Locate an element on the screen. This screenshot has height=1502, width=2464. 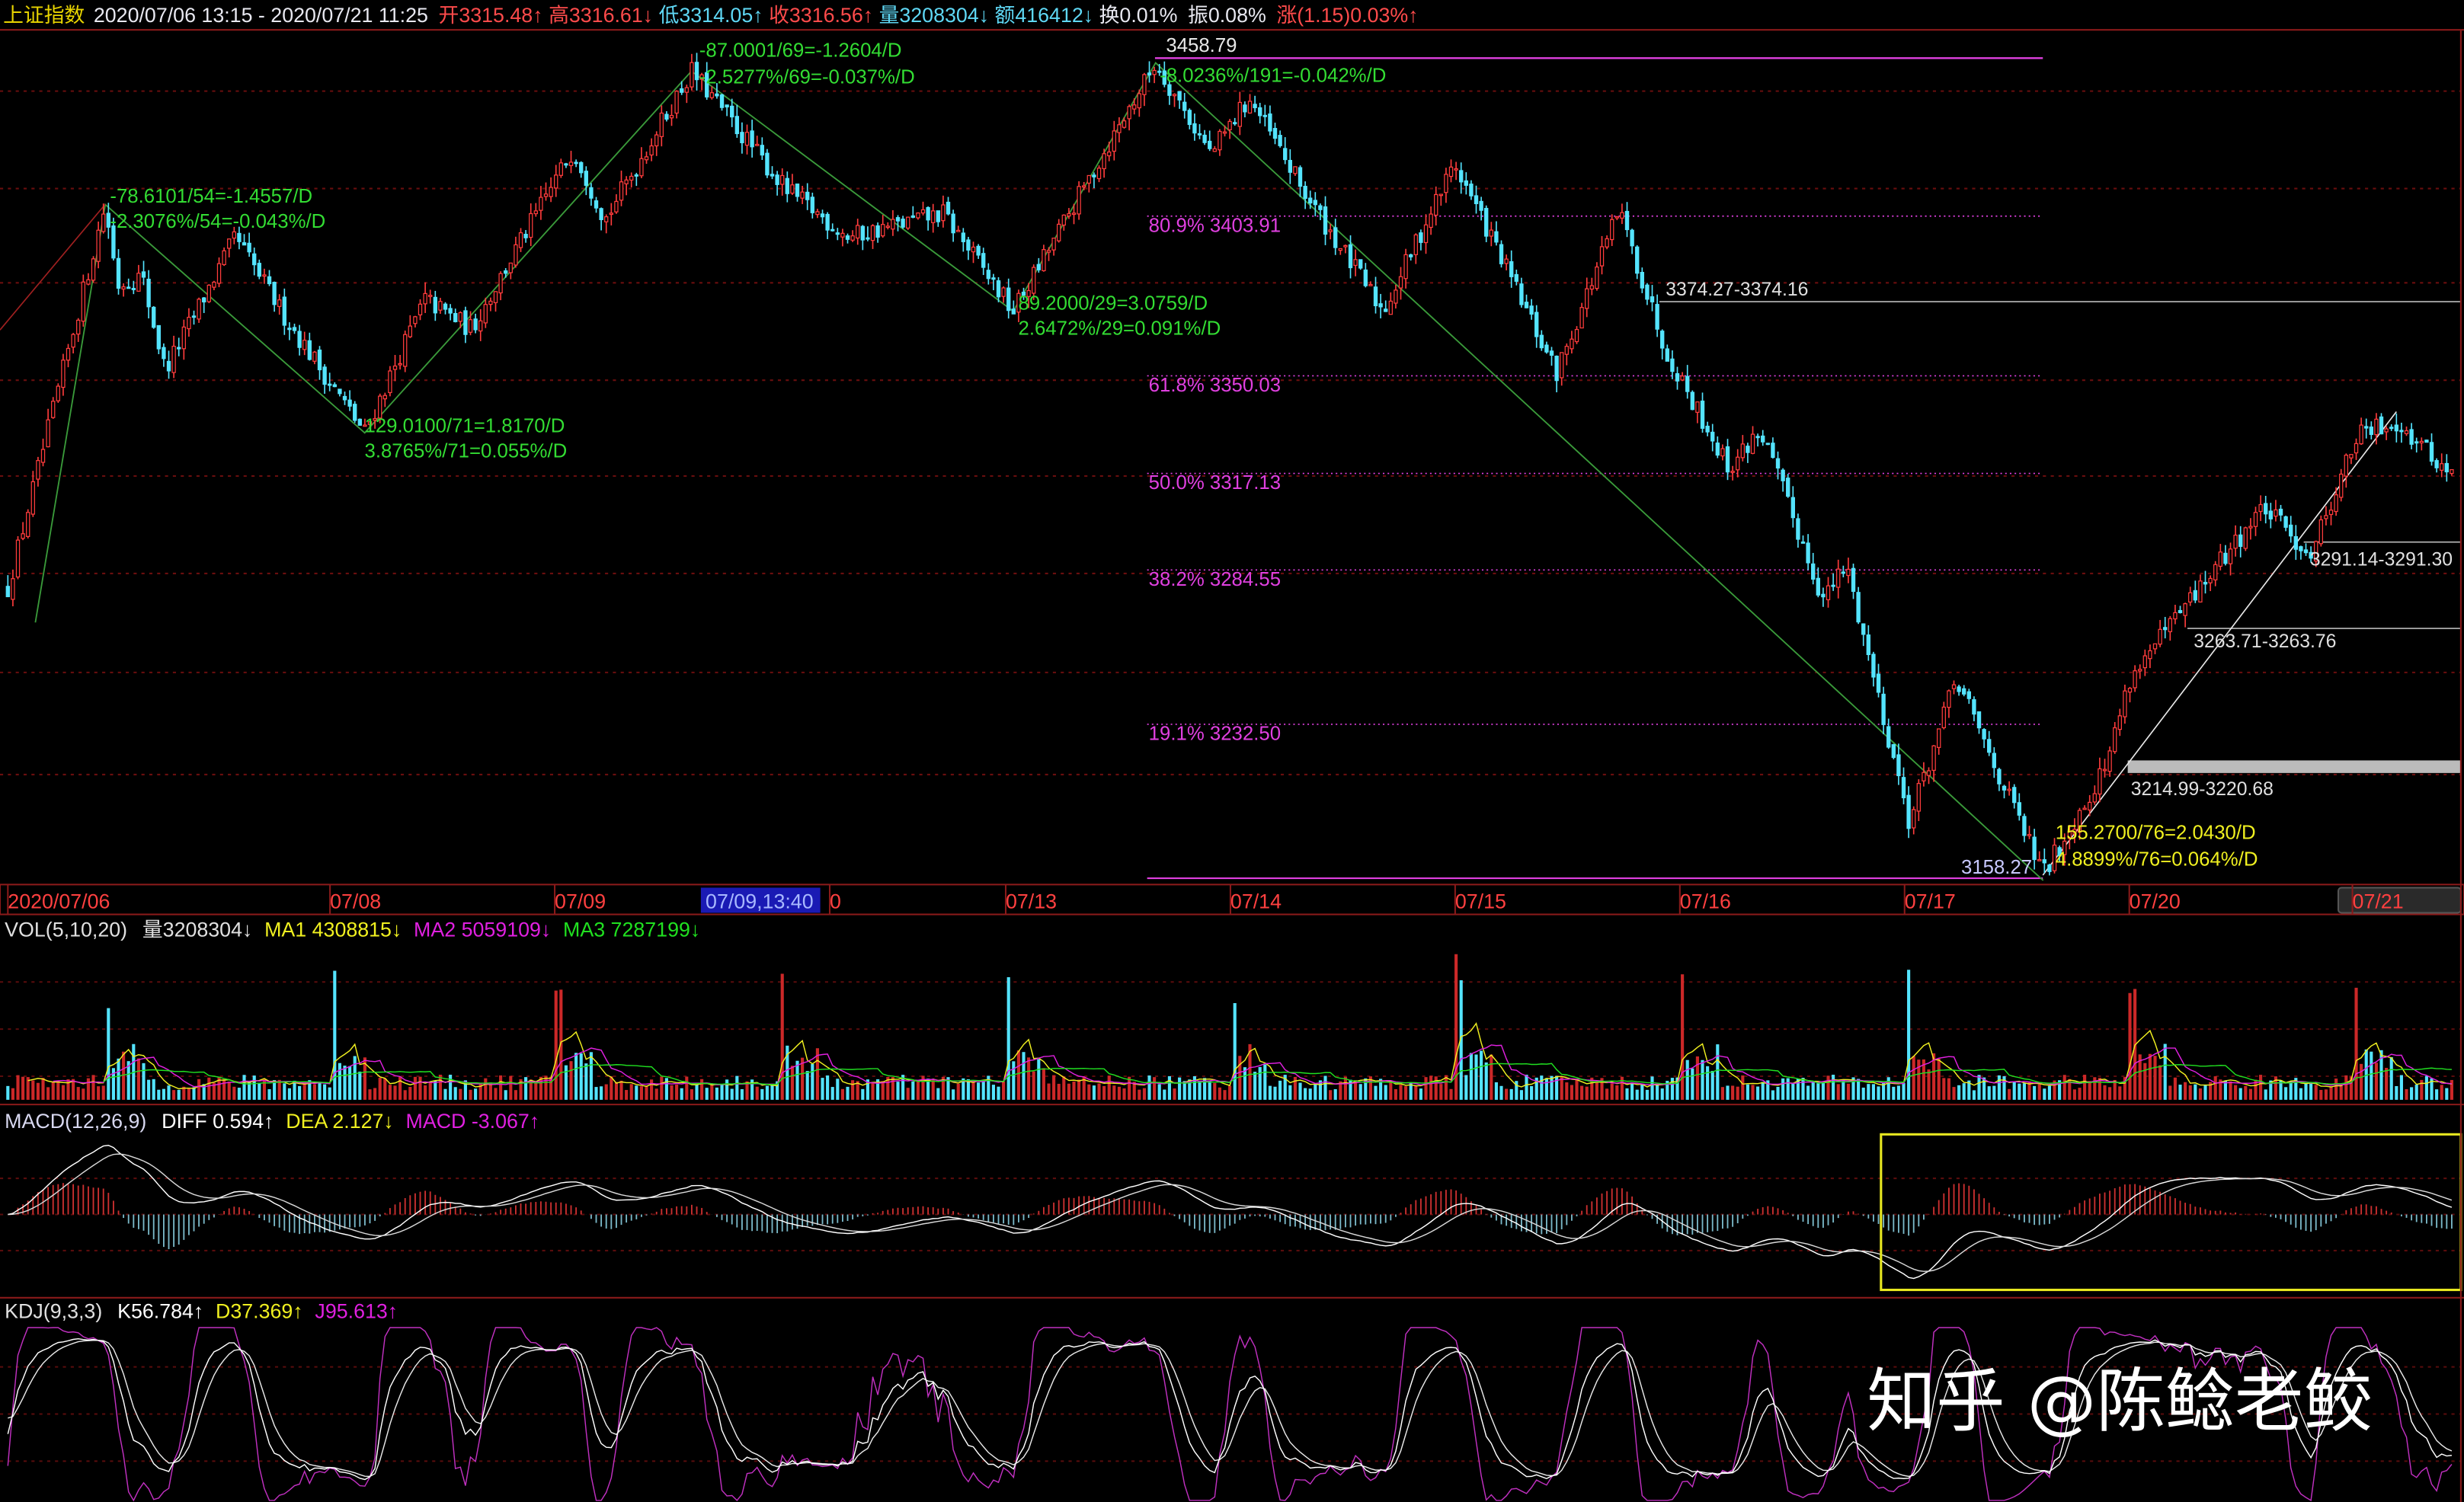
high-price-label: 3458.79 is located at coordinates (1201, 45).